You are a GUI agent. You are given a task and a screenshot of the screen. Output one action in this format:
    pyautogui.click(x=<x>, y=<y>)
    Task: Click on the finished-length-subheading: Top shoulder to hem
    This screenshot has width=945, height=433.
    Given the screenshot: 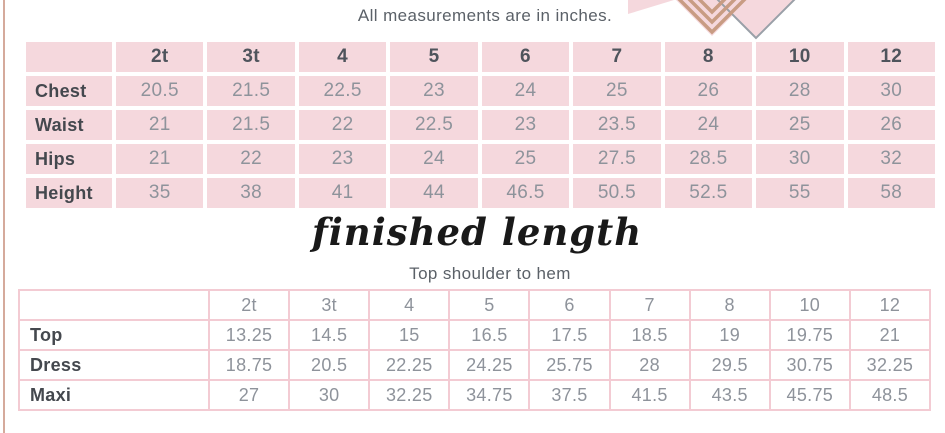 What is the action you would take?
    pyautogui.click(x=490, y=273)
    